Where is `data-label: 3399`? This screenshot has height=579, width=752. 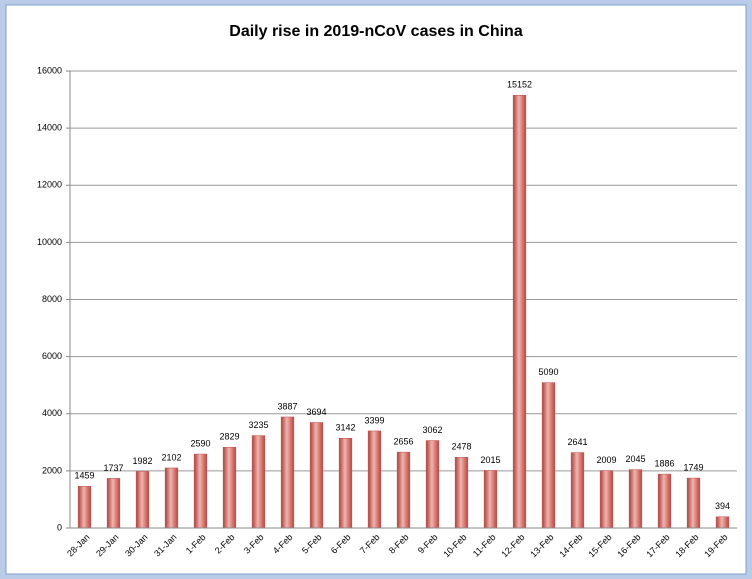
data-label: 3399 is located at coordinates (374, 420).